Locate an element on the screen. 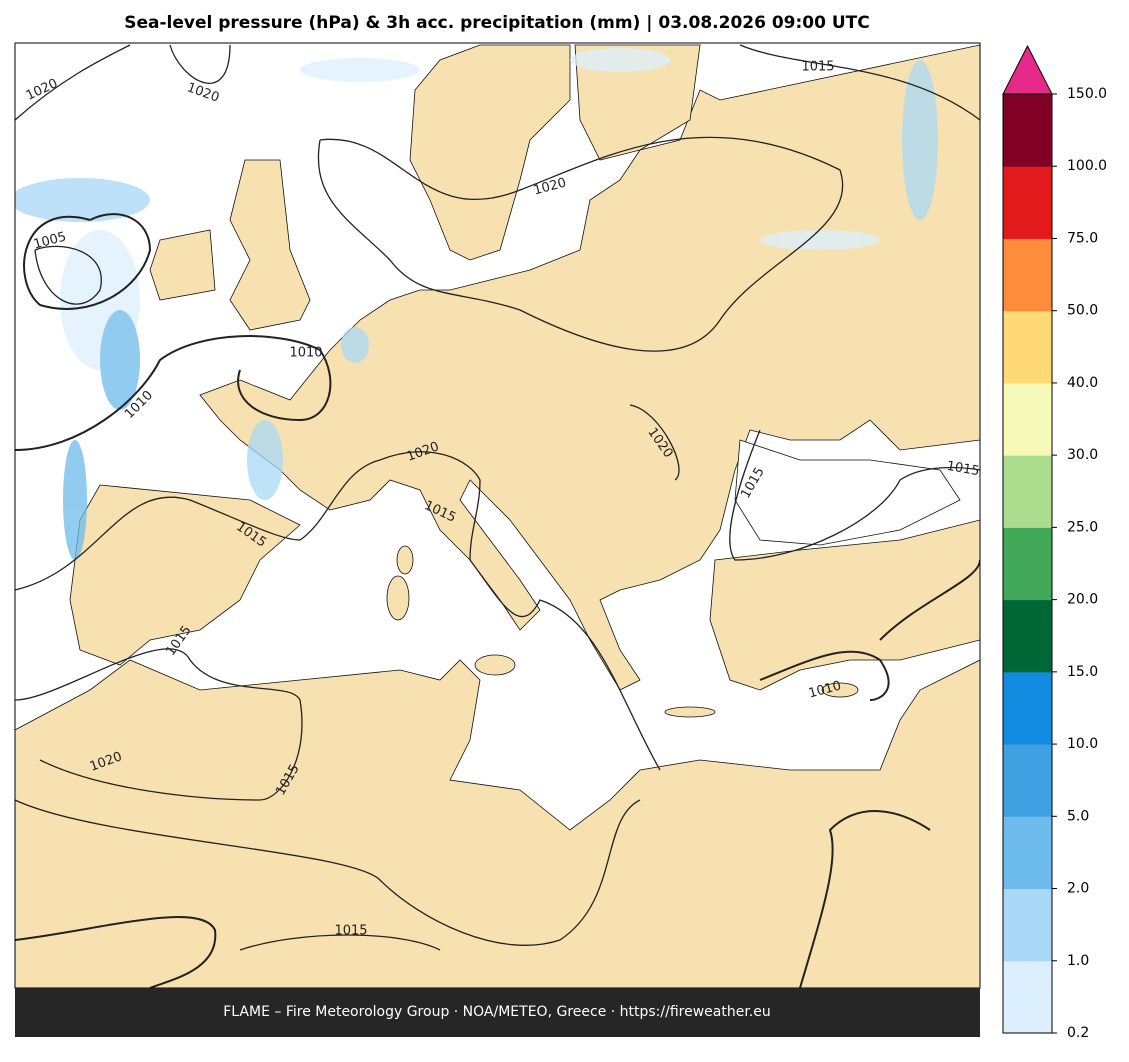 The image size is (1129, 1062). black-sea is located at coordinates (847, 492).